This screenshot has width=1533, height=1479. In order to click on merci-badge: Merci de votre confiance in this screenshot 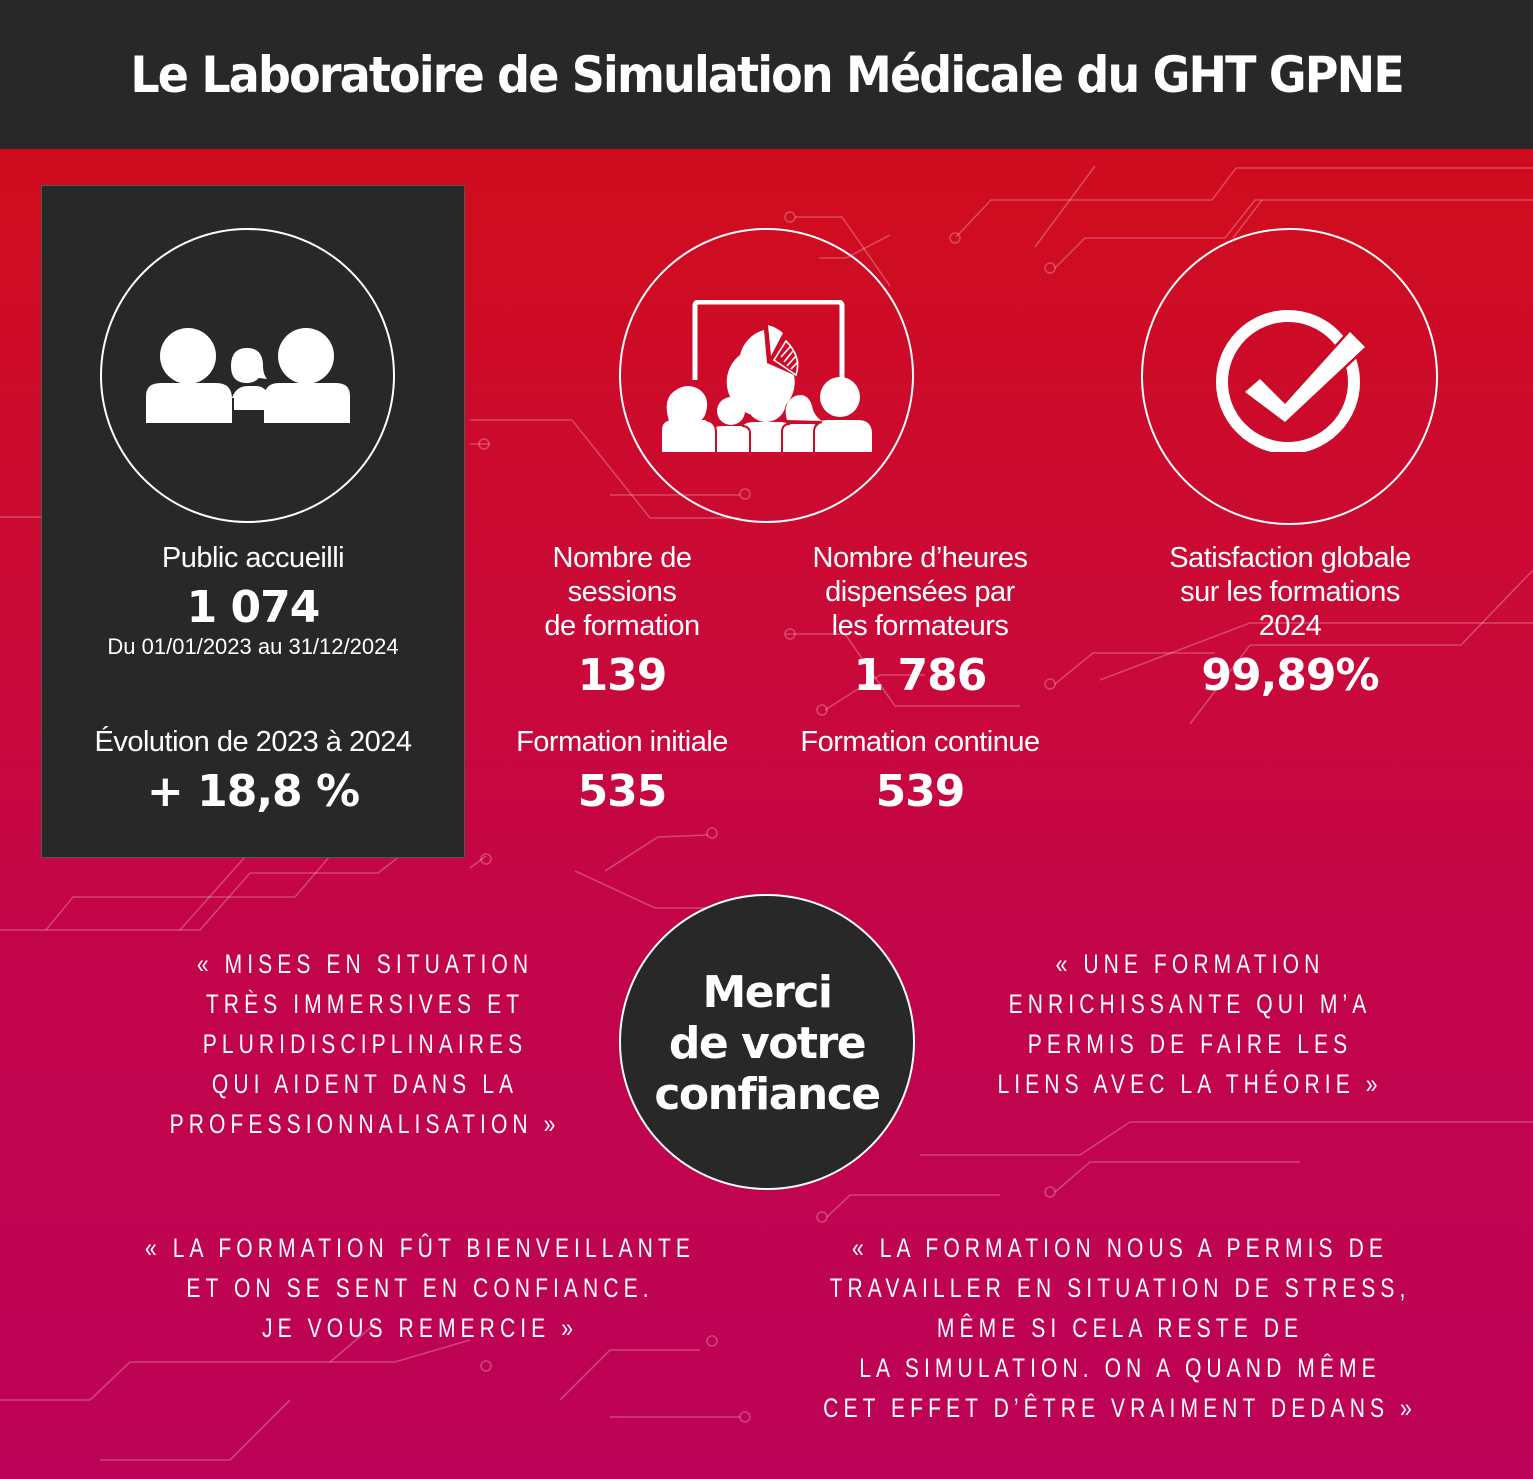, I will do `click(767, 1042)`.